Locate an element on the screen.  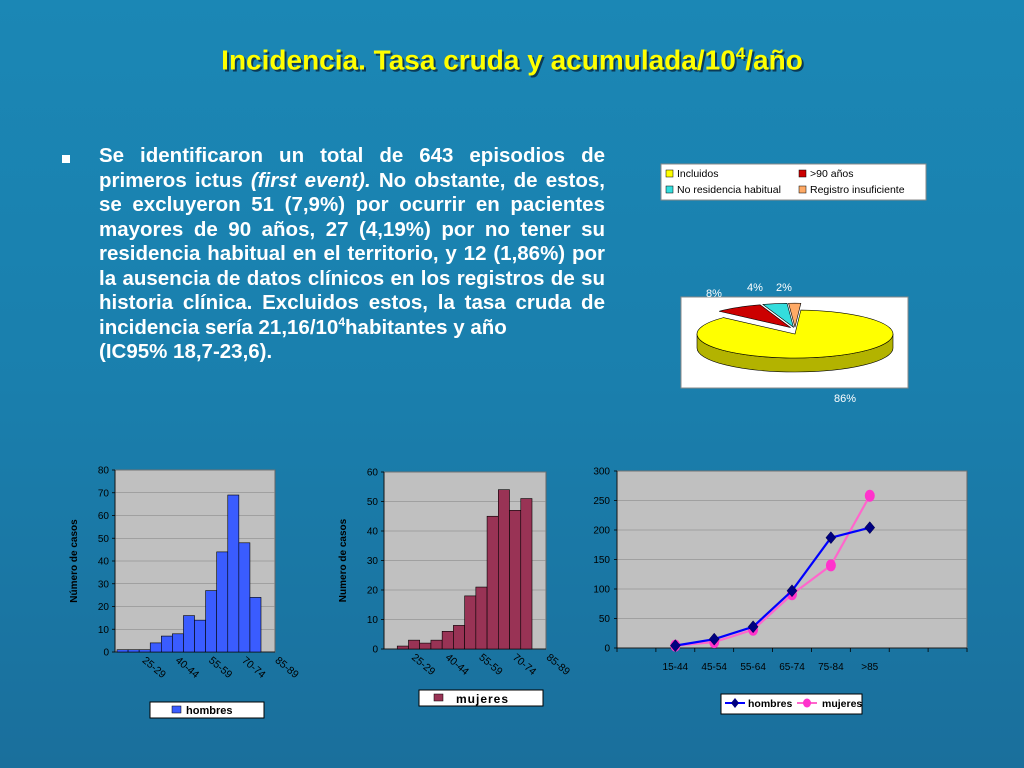
mujeres-legend-box is located at coordinates (481, 698).